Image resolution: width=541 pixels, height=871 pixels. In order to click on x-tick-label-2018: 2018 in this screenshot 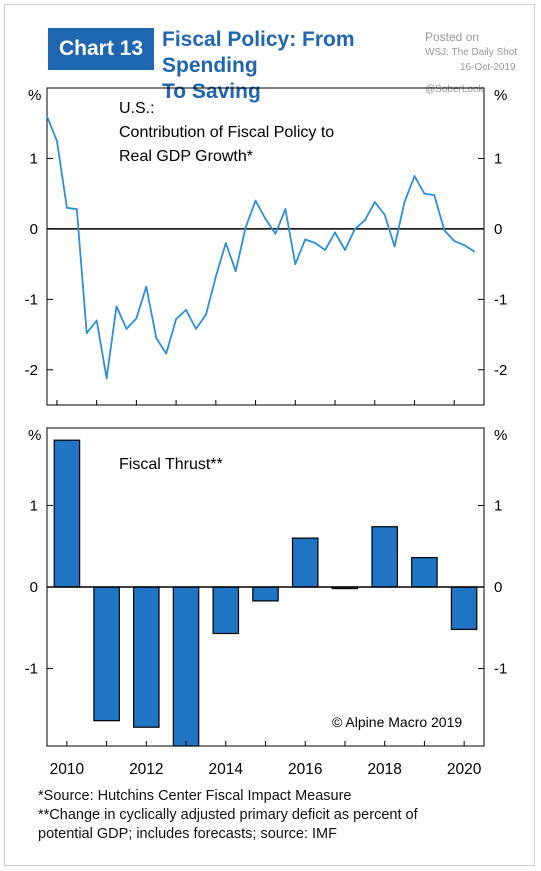, I will do `click(384, 769)`.